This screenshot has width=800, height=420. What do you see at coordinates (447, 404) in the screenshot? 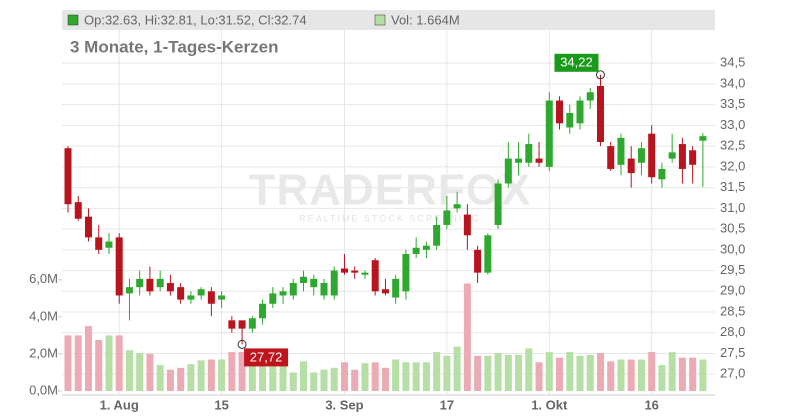
I see `x-tick-label: 17` at bounding box center [447, 404].